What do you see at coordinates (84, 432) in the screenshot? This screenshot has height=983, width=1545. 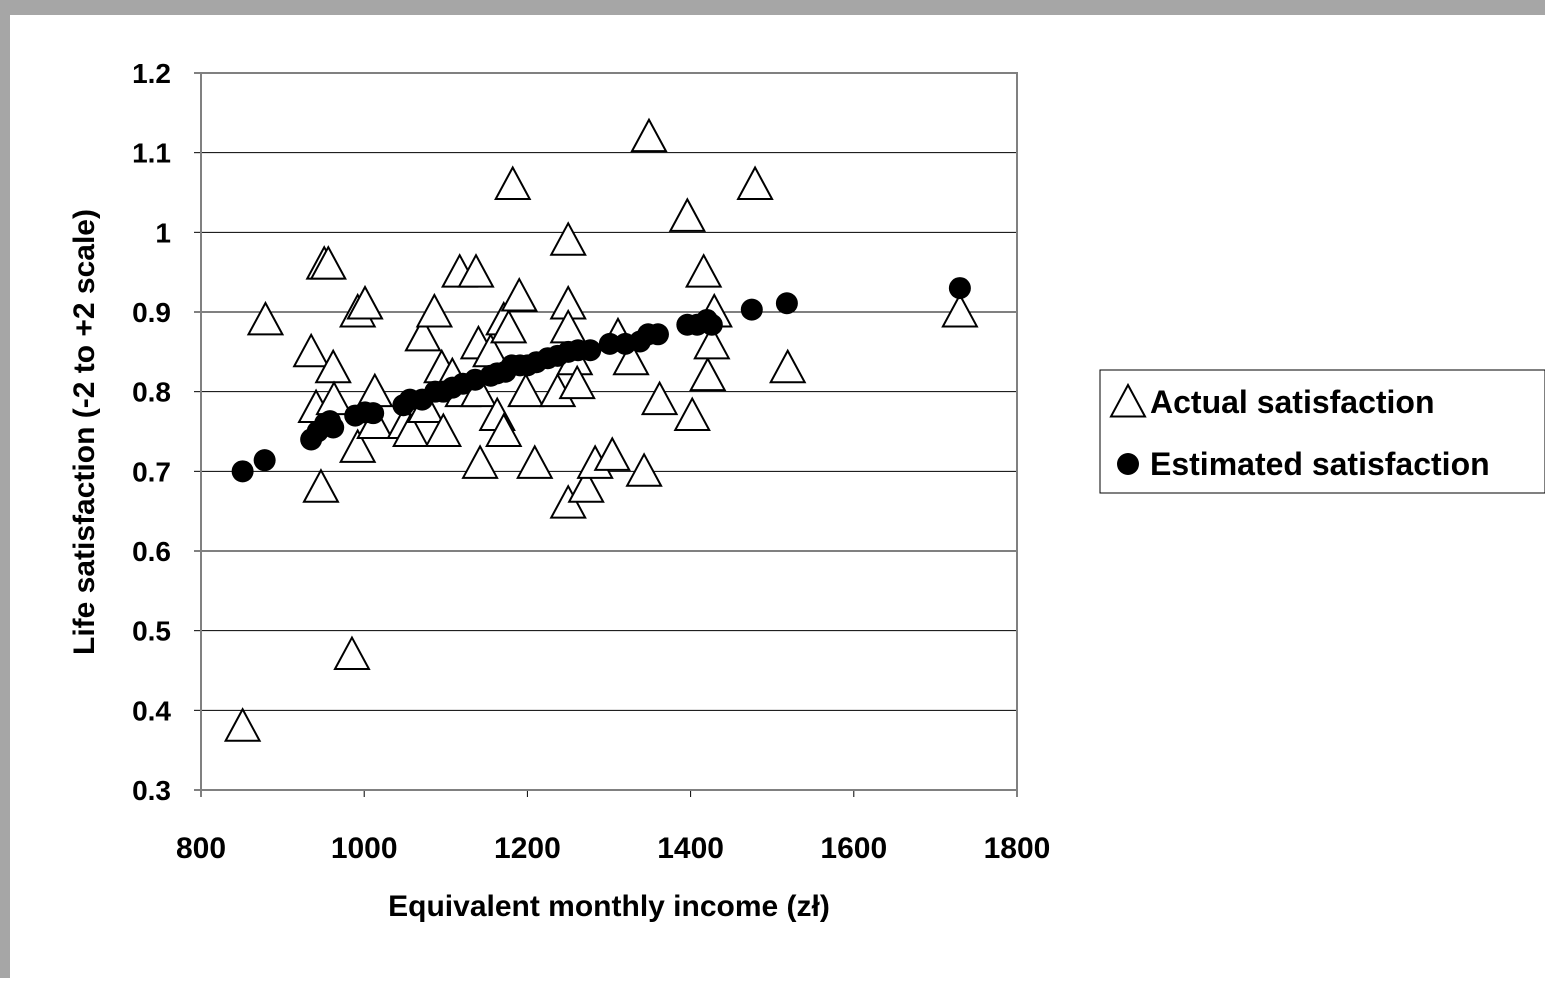 I see `y-axis-label: Life satisfaction (-2 to +2 scale)` at bounding box center [84, 432].